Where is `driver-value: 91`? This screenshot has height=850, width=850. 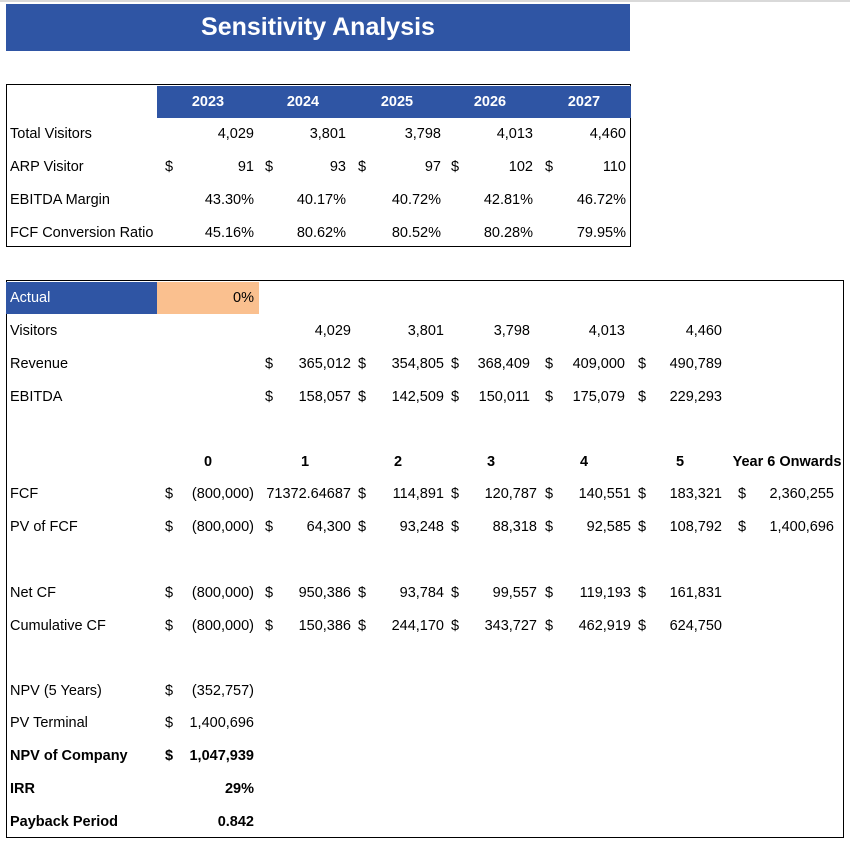
driver-value: 91 is located at coordinates (245, 167).